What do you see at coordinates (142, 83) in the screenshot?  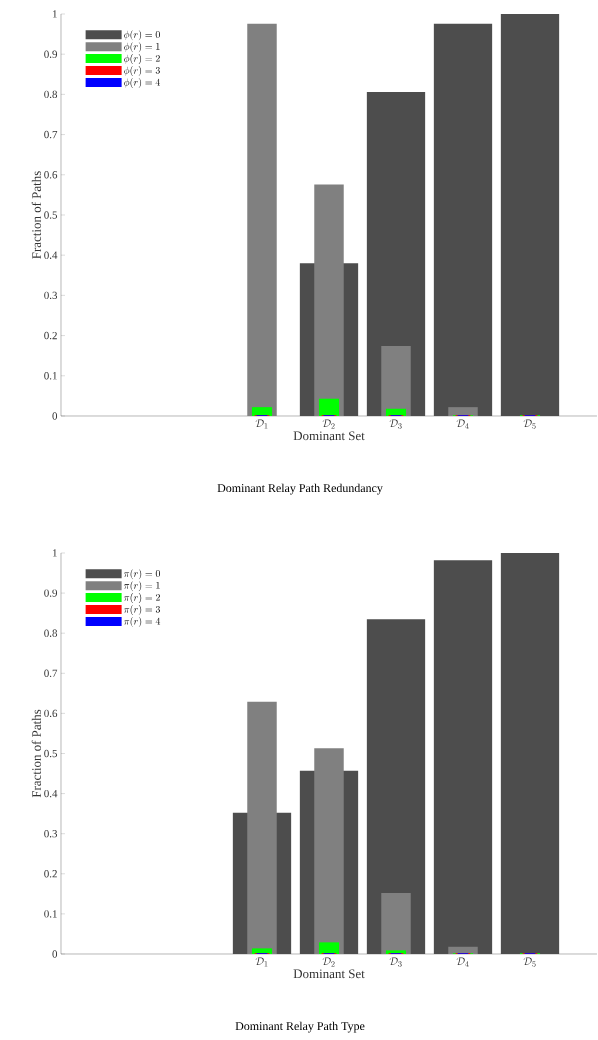 I see `legend-label: $\phi(r) = 4$` at bounding box center [142, 83].